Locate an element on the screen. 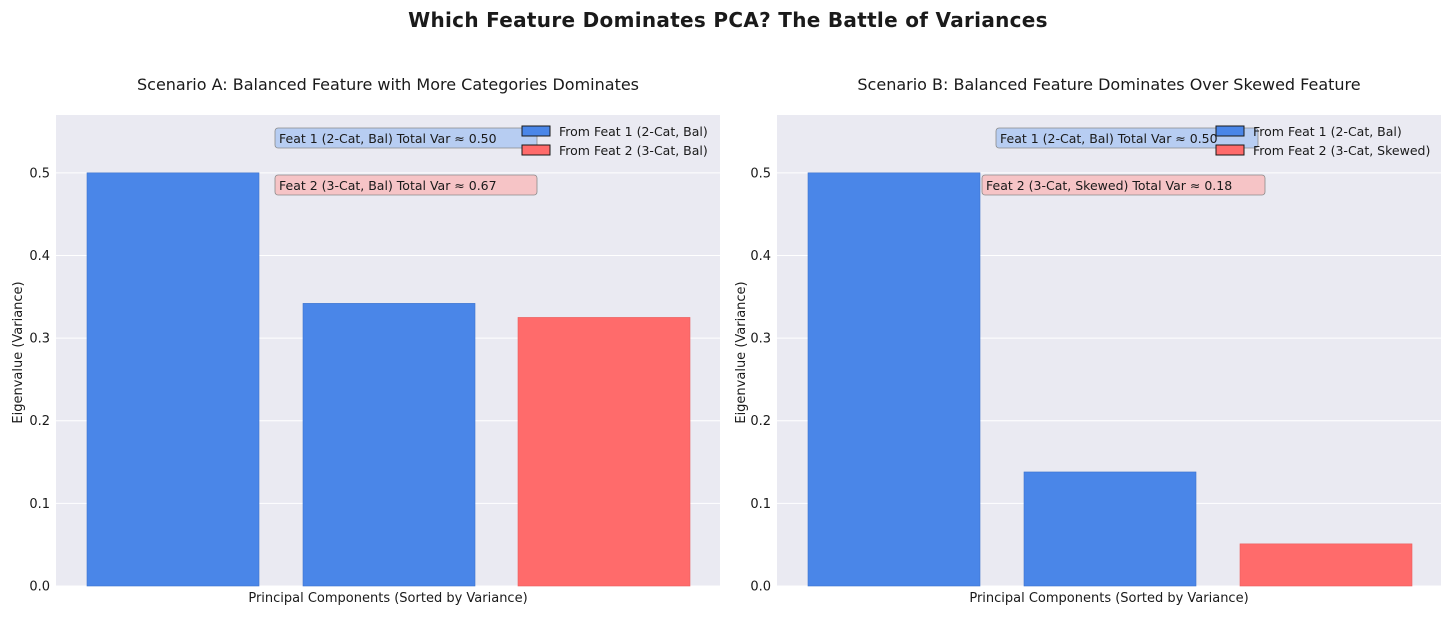 Image resolution: width=1456 pixels, height=637 pixels. scenario-b-ytick-label: 0.4 is located at coordinates (760, 256).